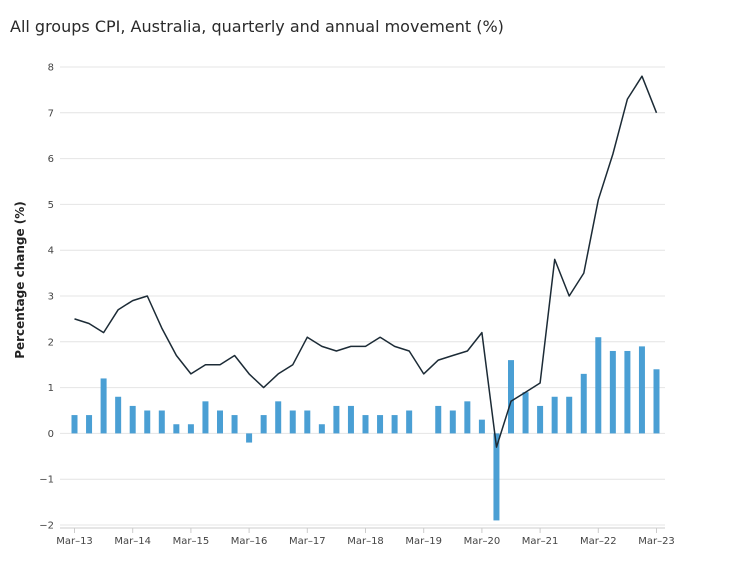  What do you see at coordinates (423, 541) in the screenshot?
I see `x-tick-label: Mar–19` at bounding box center [423, 541].